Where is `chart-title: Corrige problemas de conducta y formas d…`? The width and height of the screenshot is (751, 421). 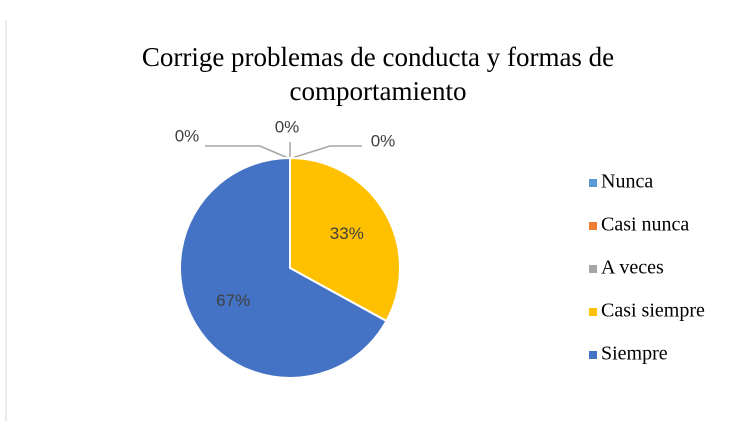 chart-title: Corrige problemas de conducta y formas d… is located at coordinates (378, 74).